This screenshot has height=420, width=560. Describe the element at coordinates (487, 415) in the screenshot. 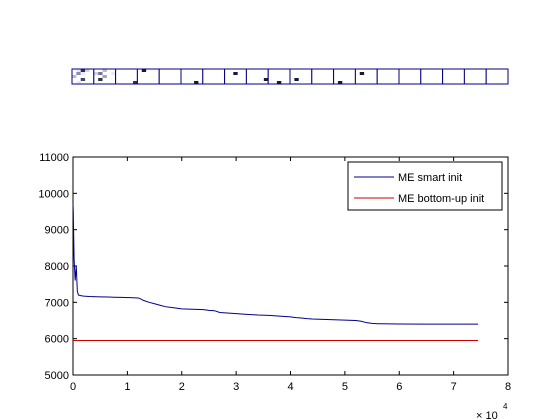

I see `x-multiplier-label: × 10` at that location.